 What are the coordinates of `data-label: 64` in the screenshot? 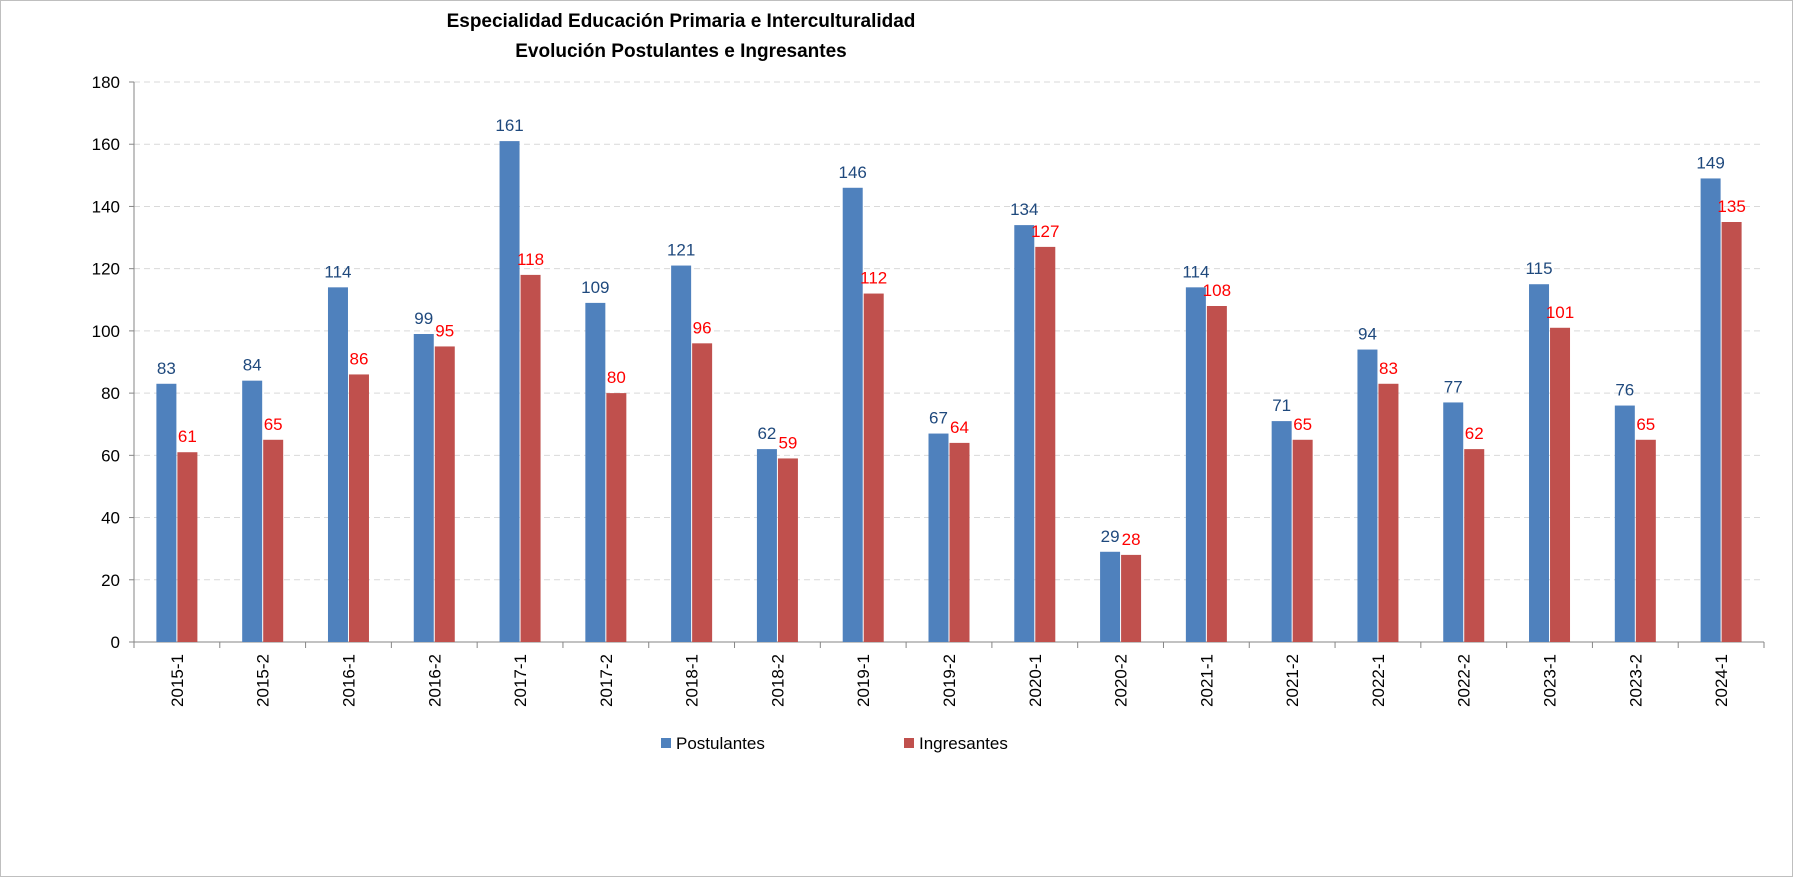 It's located at (959, 427).